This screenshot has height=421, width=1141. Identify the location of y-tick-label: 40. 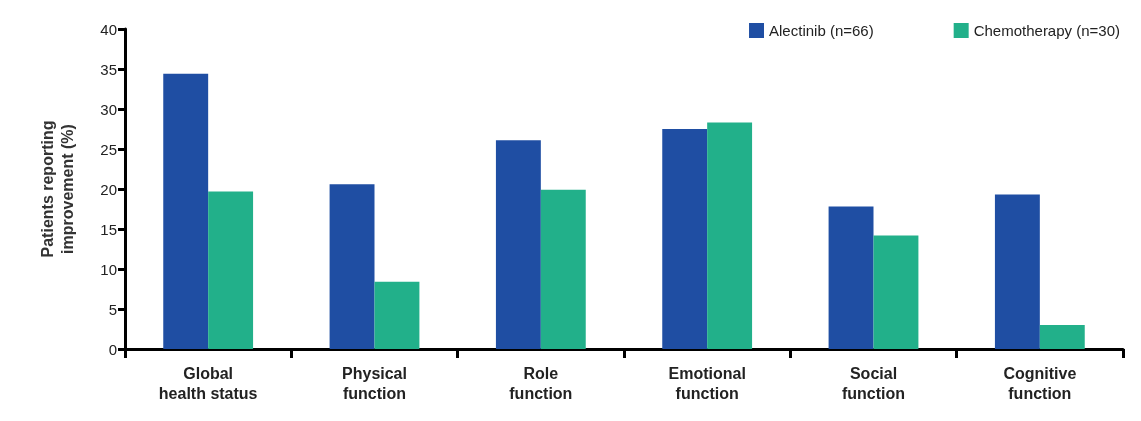
(108, 29).